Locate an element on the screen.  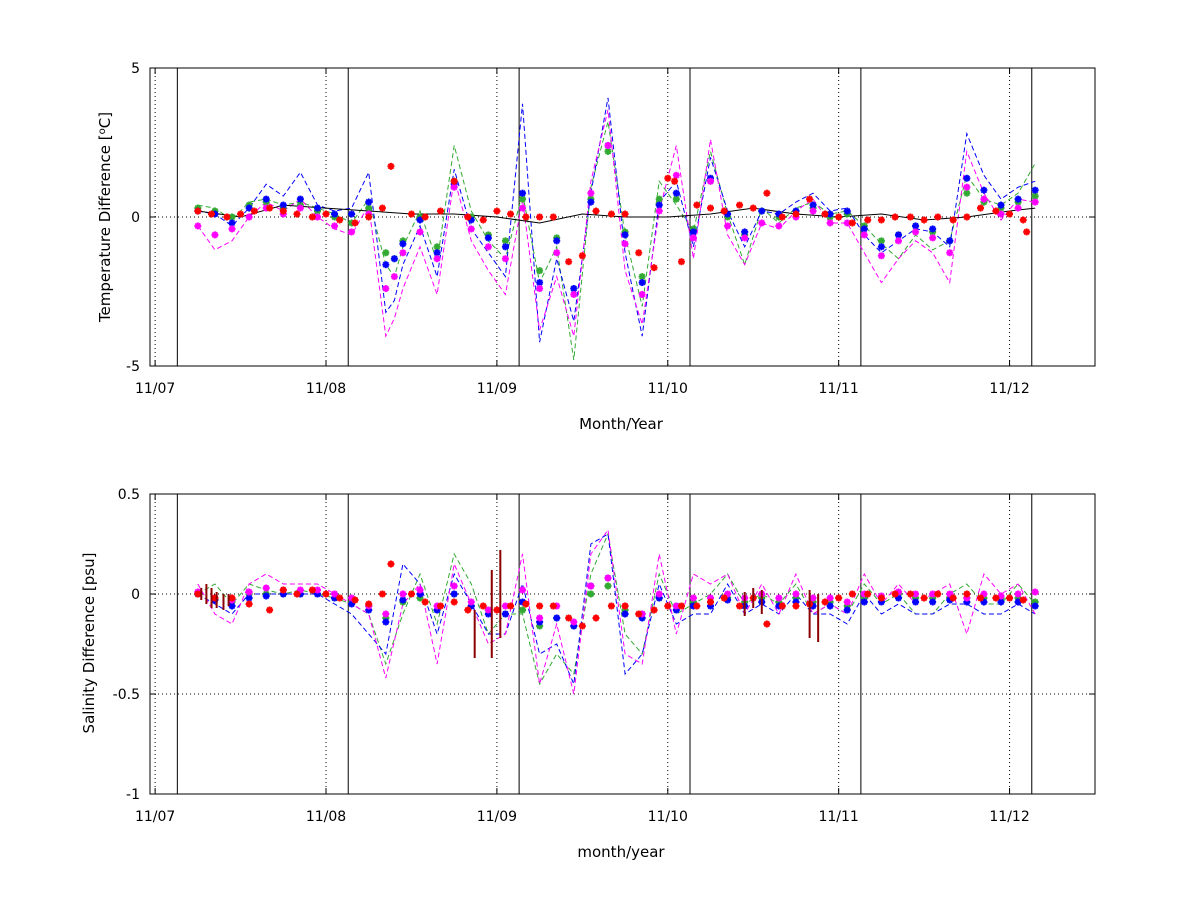
salinity-x-axis-label: month/year is located at coordinates (621, 852).